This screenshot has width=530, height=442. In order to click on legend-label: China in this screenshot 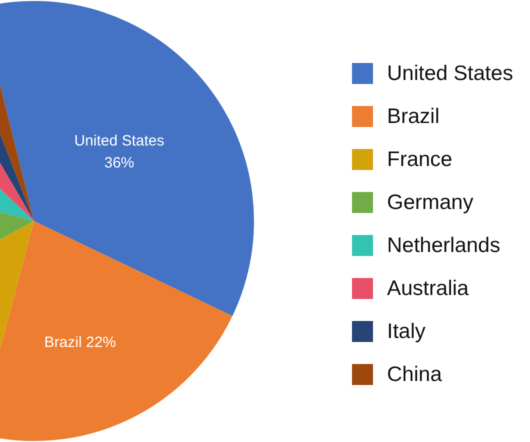, I will do `click(414, 374)`.